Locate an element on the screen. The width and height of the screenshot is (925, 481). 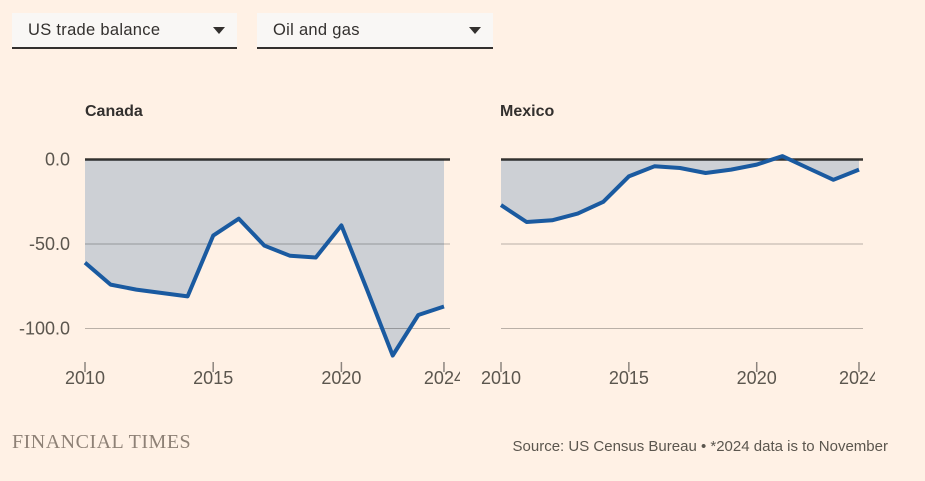
y-tick-label: -100.0 is located at coordinates (44, 329).